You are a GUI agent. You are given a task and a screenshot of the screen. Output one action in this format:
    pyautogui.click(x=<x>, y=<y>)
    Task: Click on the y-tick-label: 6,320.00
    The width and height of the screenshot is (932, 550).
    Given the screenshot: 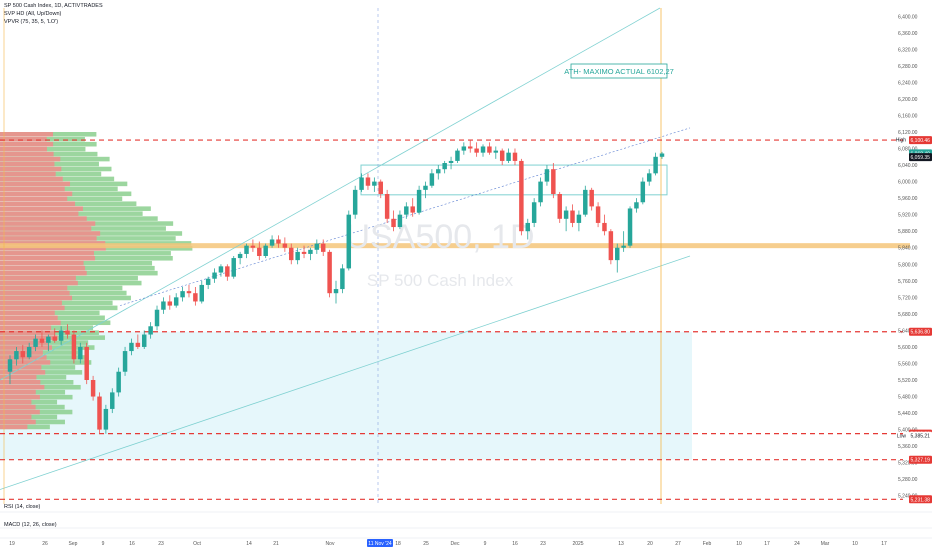 What is the action you would take?
    pyautogui.click(x=908, y=50)
    